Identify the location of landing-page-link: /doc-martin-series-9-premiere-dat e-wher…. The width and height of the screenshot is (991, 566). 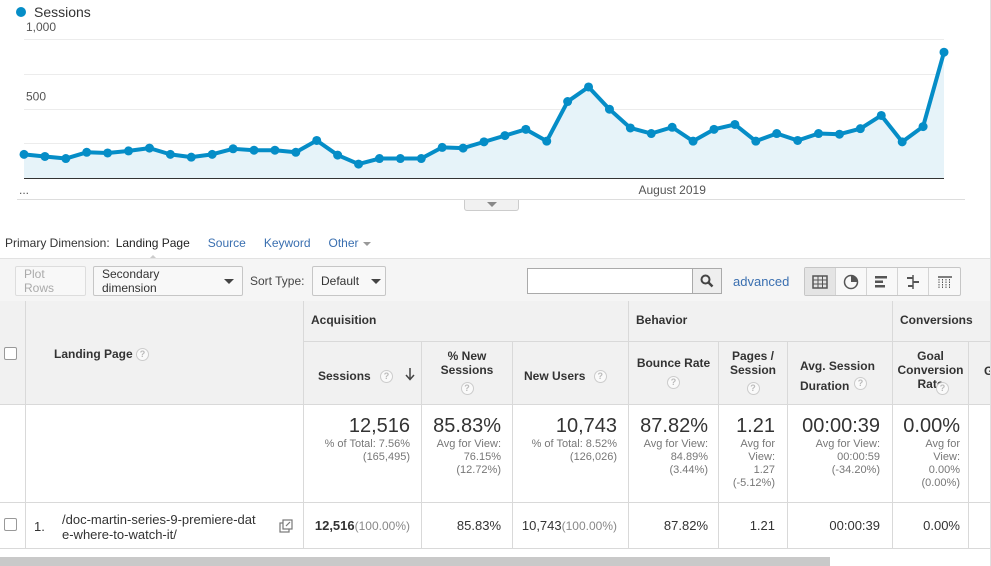
(172, 527).